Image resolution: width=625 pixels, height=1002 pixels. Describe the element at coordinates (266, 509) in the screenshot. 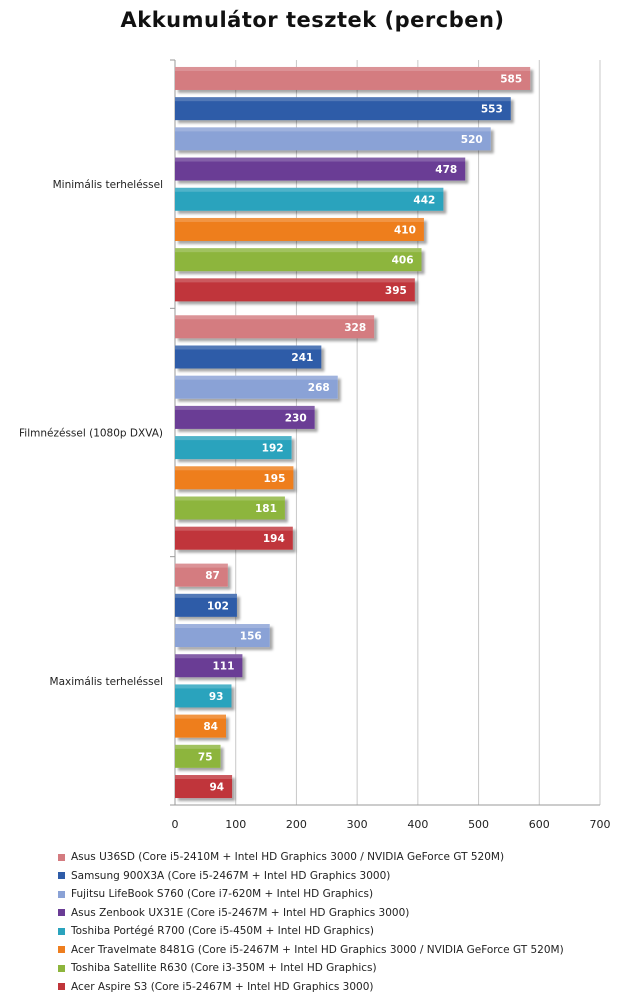

I see `data-label: 181` at that location.